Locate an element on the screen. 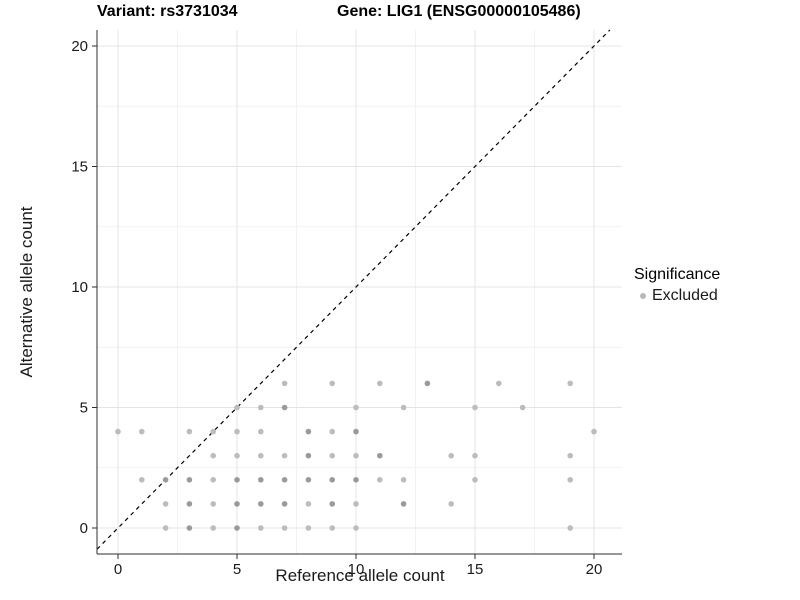 The height and width of the screenshot is (600, 800). x-tick-label: 0 is located at coordinates (118, 569).